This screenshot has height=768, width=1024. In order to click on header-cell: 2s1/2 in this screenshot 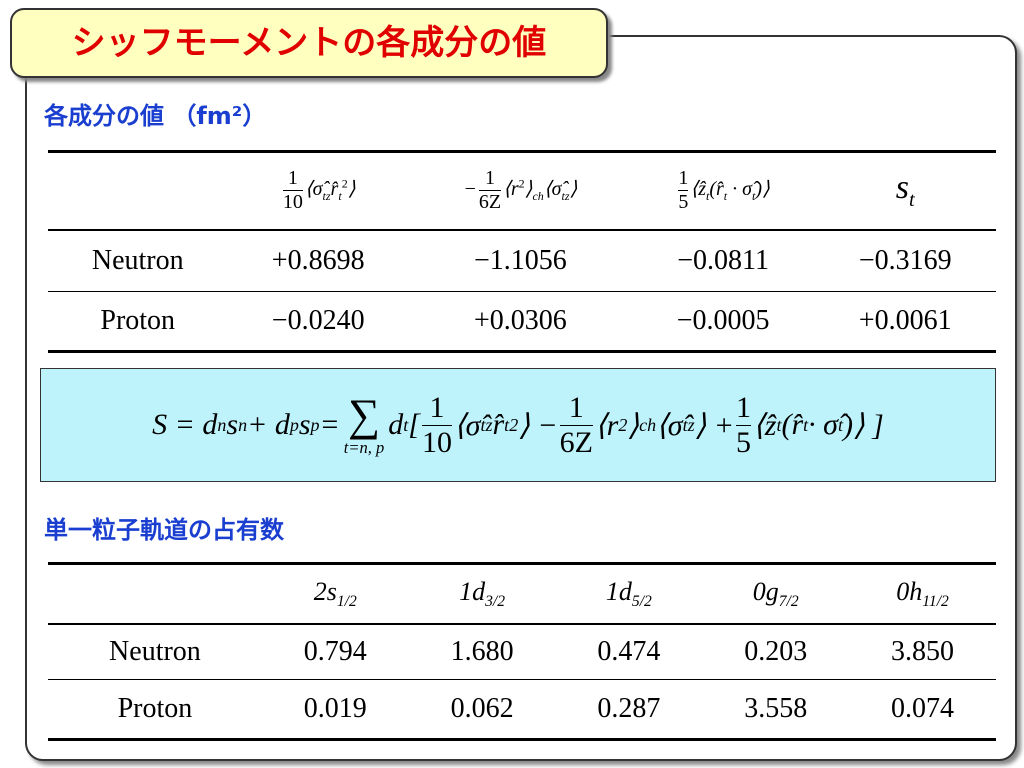, I will do `click(335, 593)`.